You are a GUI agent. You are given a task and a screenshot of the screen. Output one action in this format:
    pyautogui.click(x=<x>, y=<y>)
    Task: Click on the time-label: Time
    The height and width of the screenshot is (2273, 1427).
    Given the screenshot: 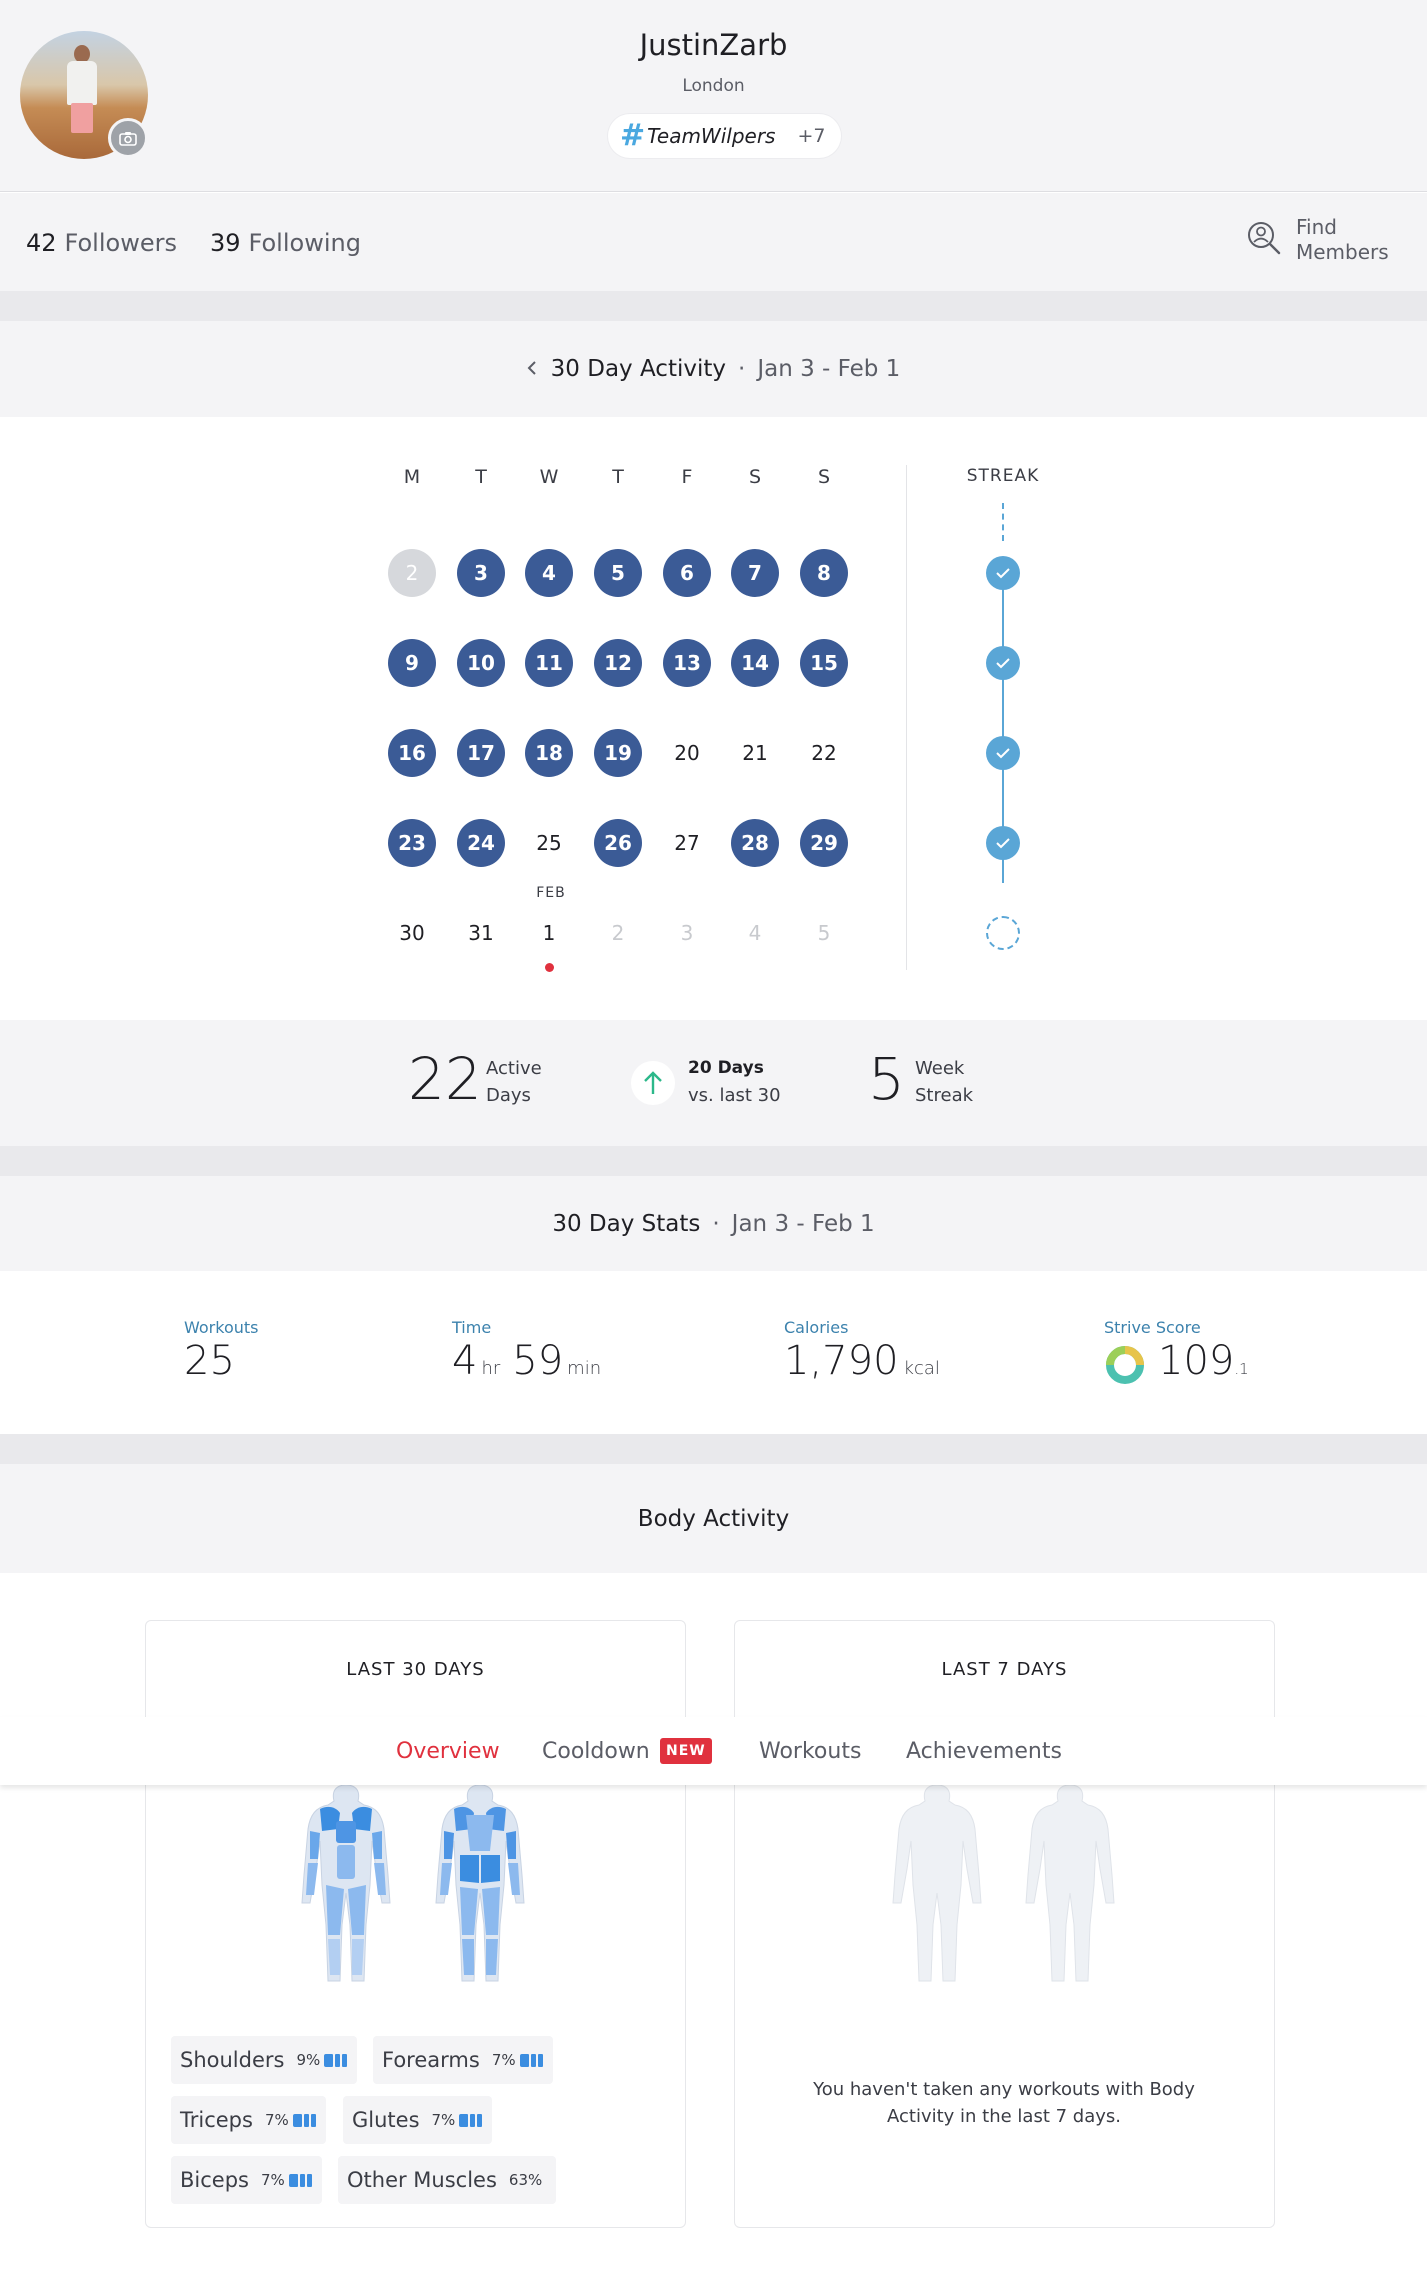 What is the action you would take?
    pyautogui.click(x=472, y=1327)
    